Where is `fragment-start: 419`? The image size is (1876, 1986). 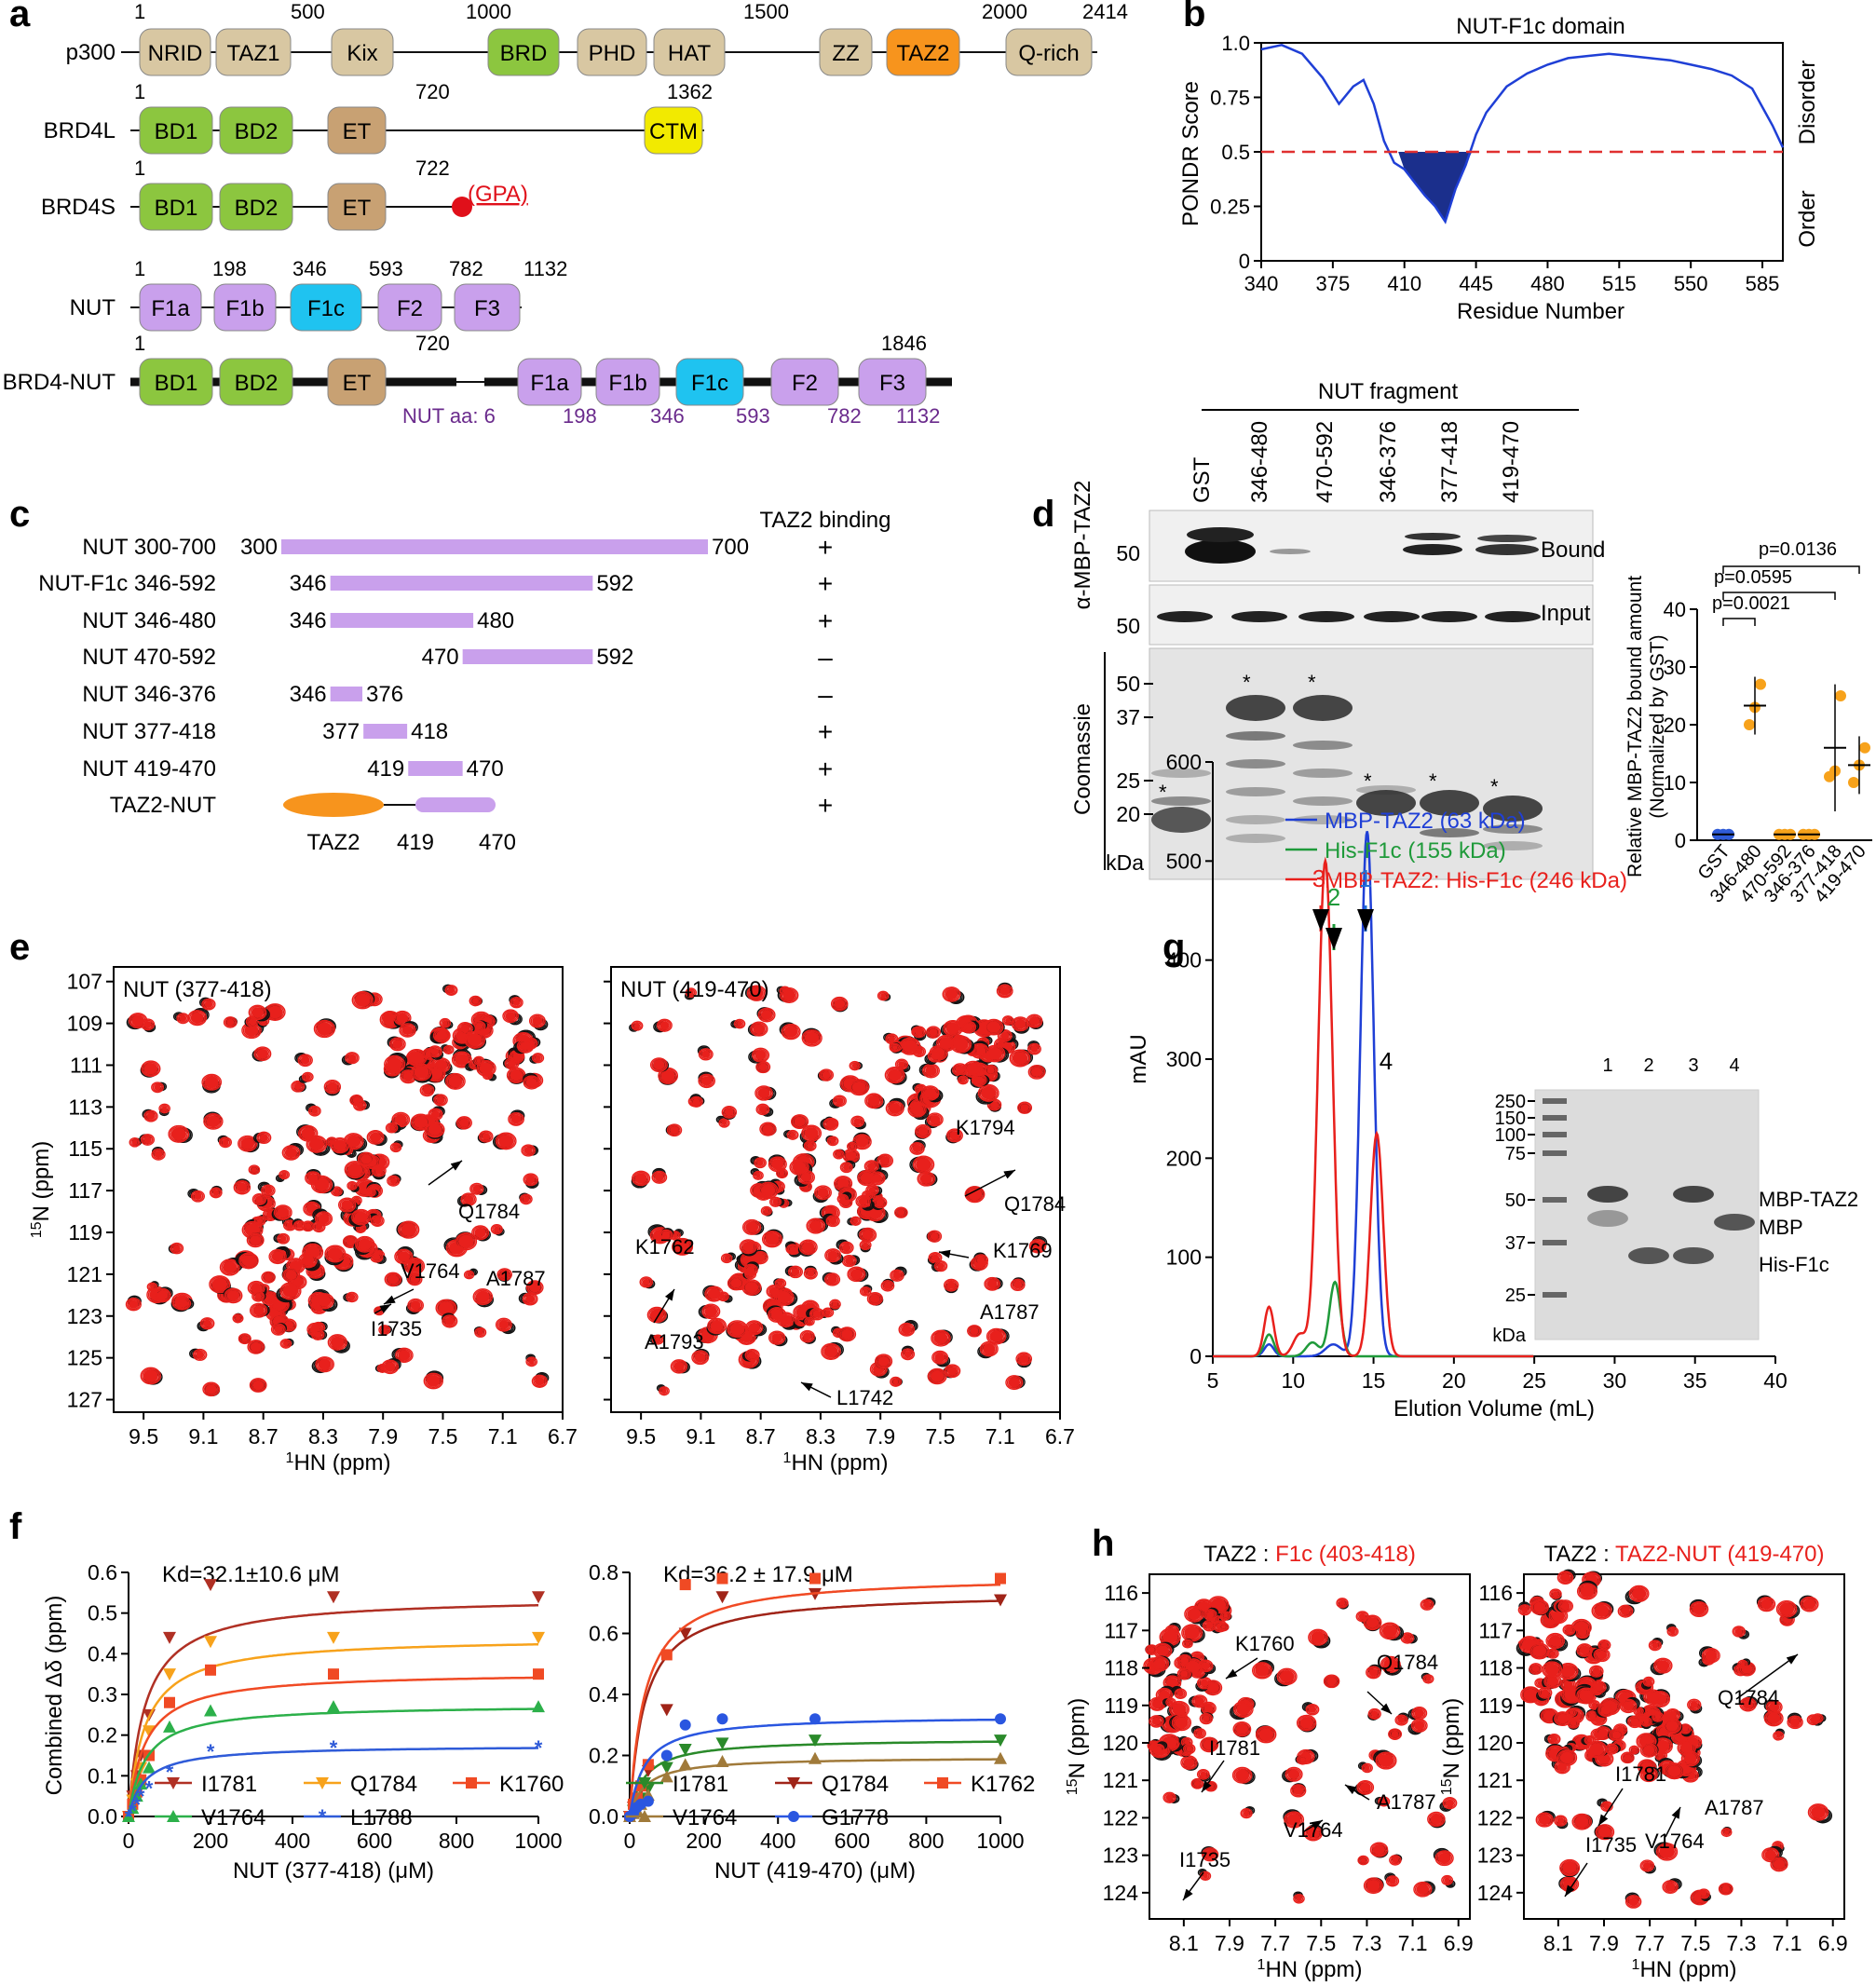
fragment-start: 419 is located at coordinates (415, 842).